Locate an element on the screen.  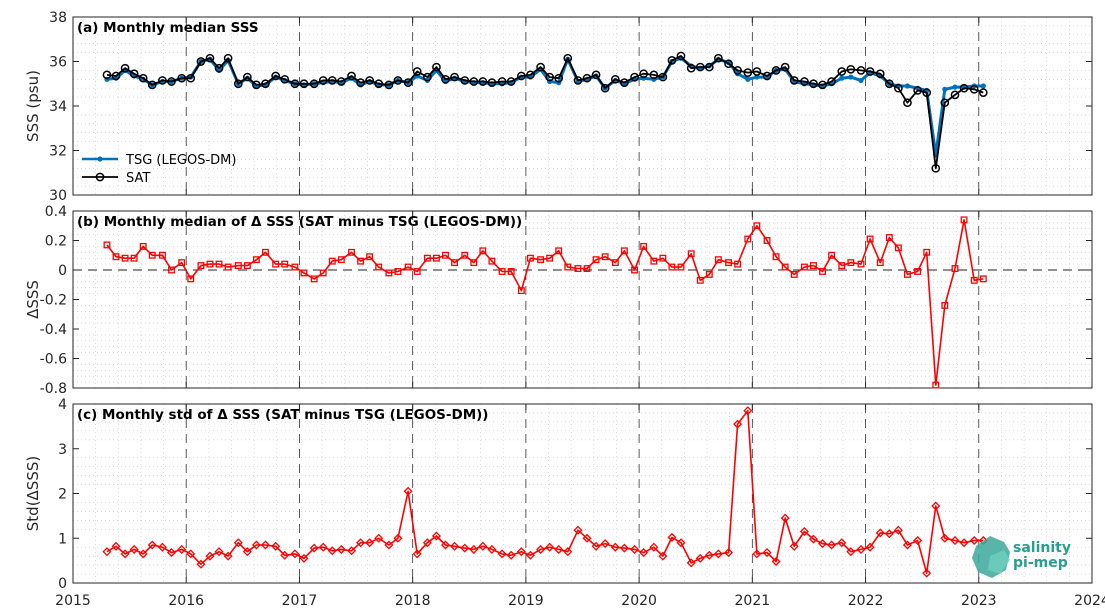
x-tick-label: 2022 is located at coordinates (866, 601).